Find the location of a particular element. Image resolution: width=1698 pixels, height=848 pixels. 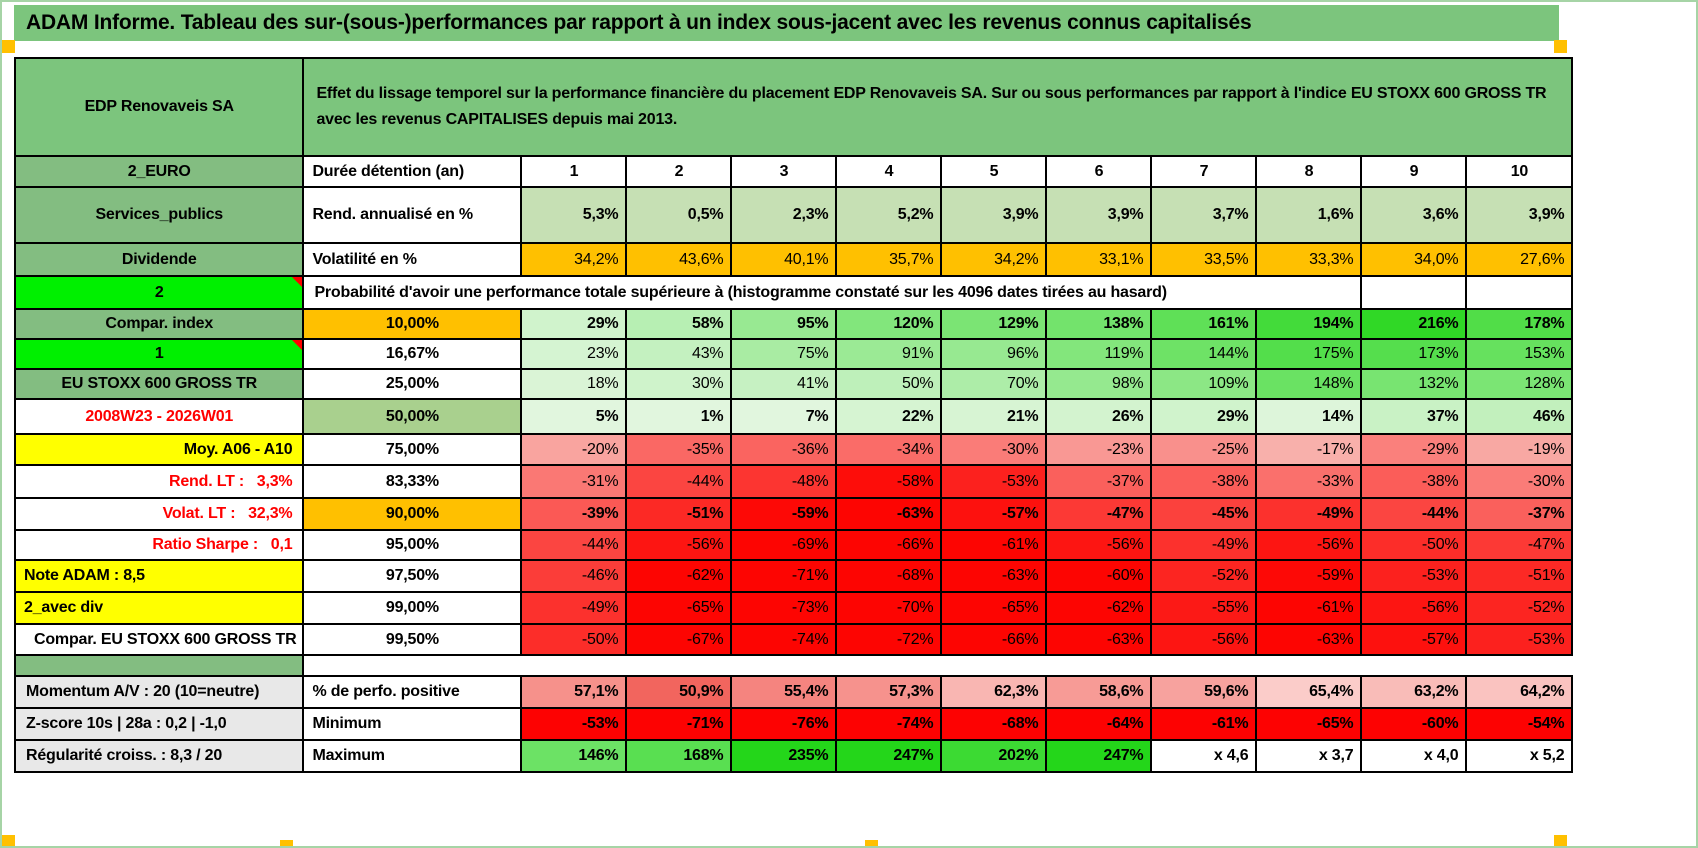

value-cell: 50,9% is located at coordinates (679, 692).